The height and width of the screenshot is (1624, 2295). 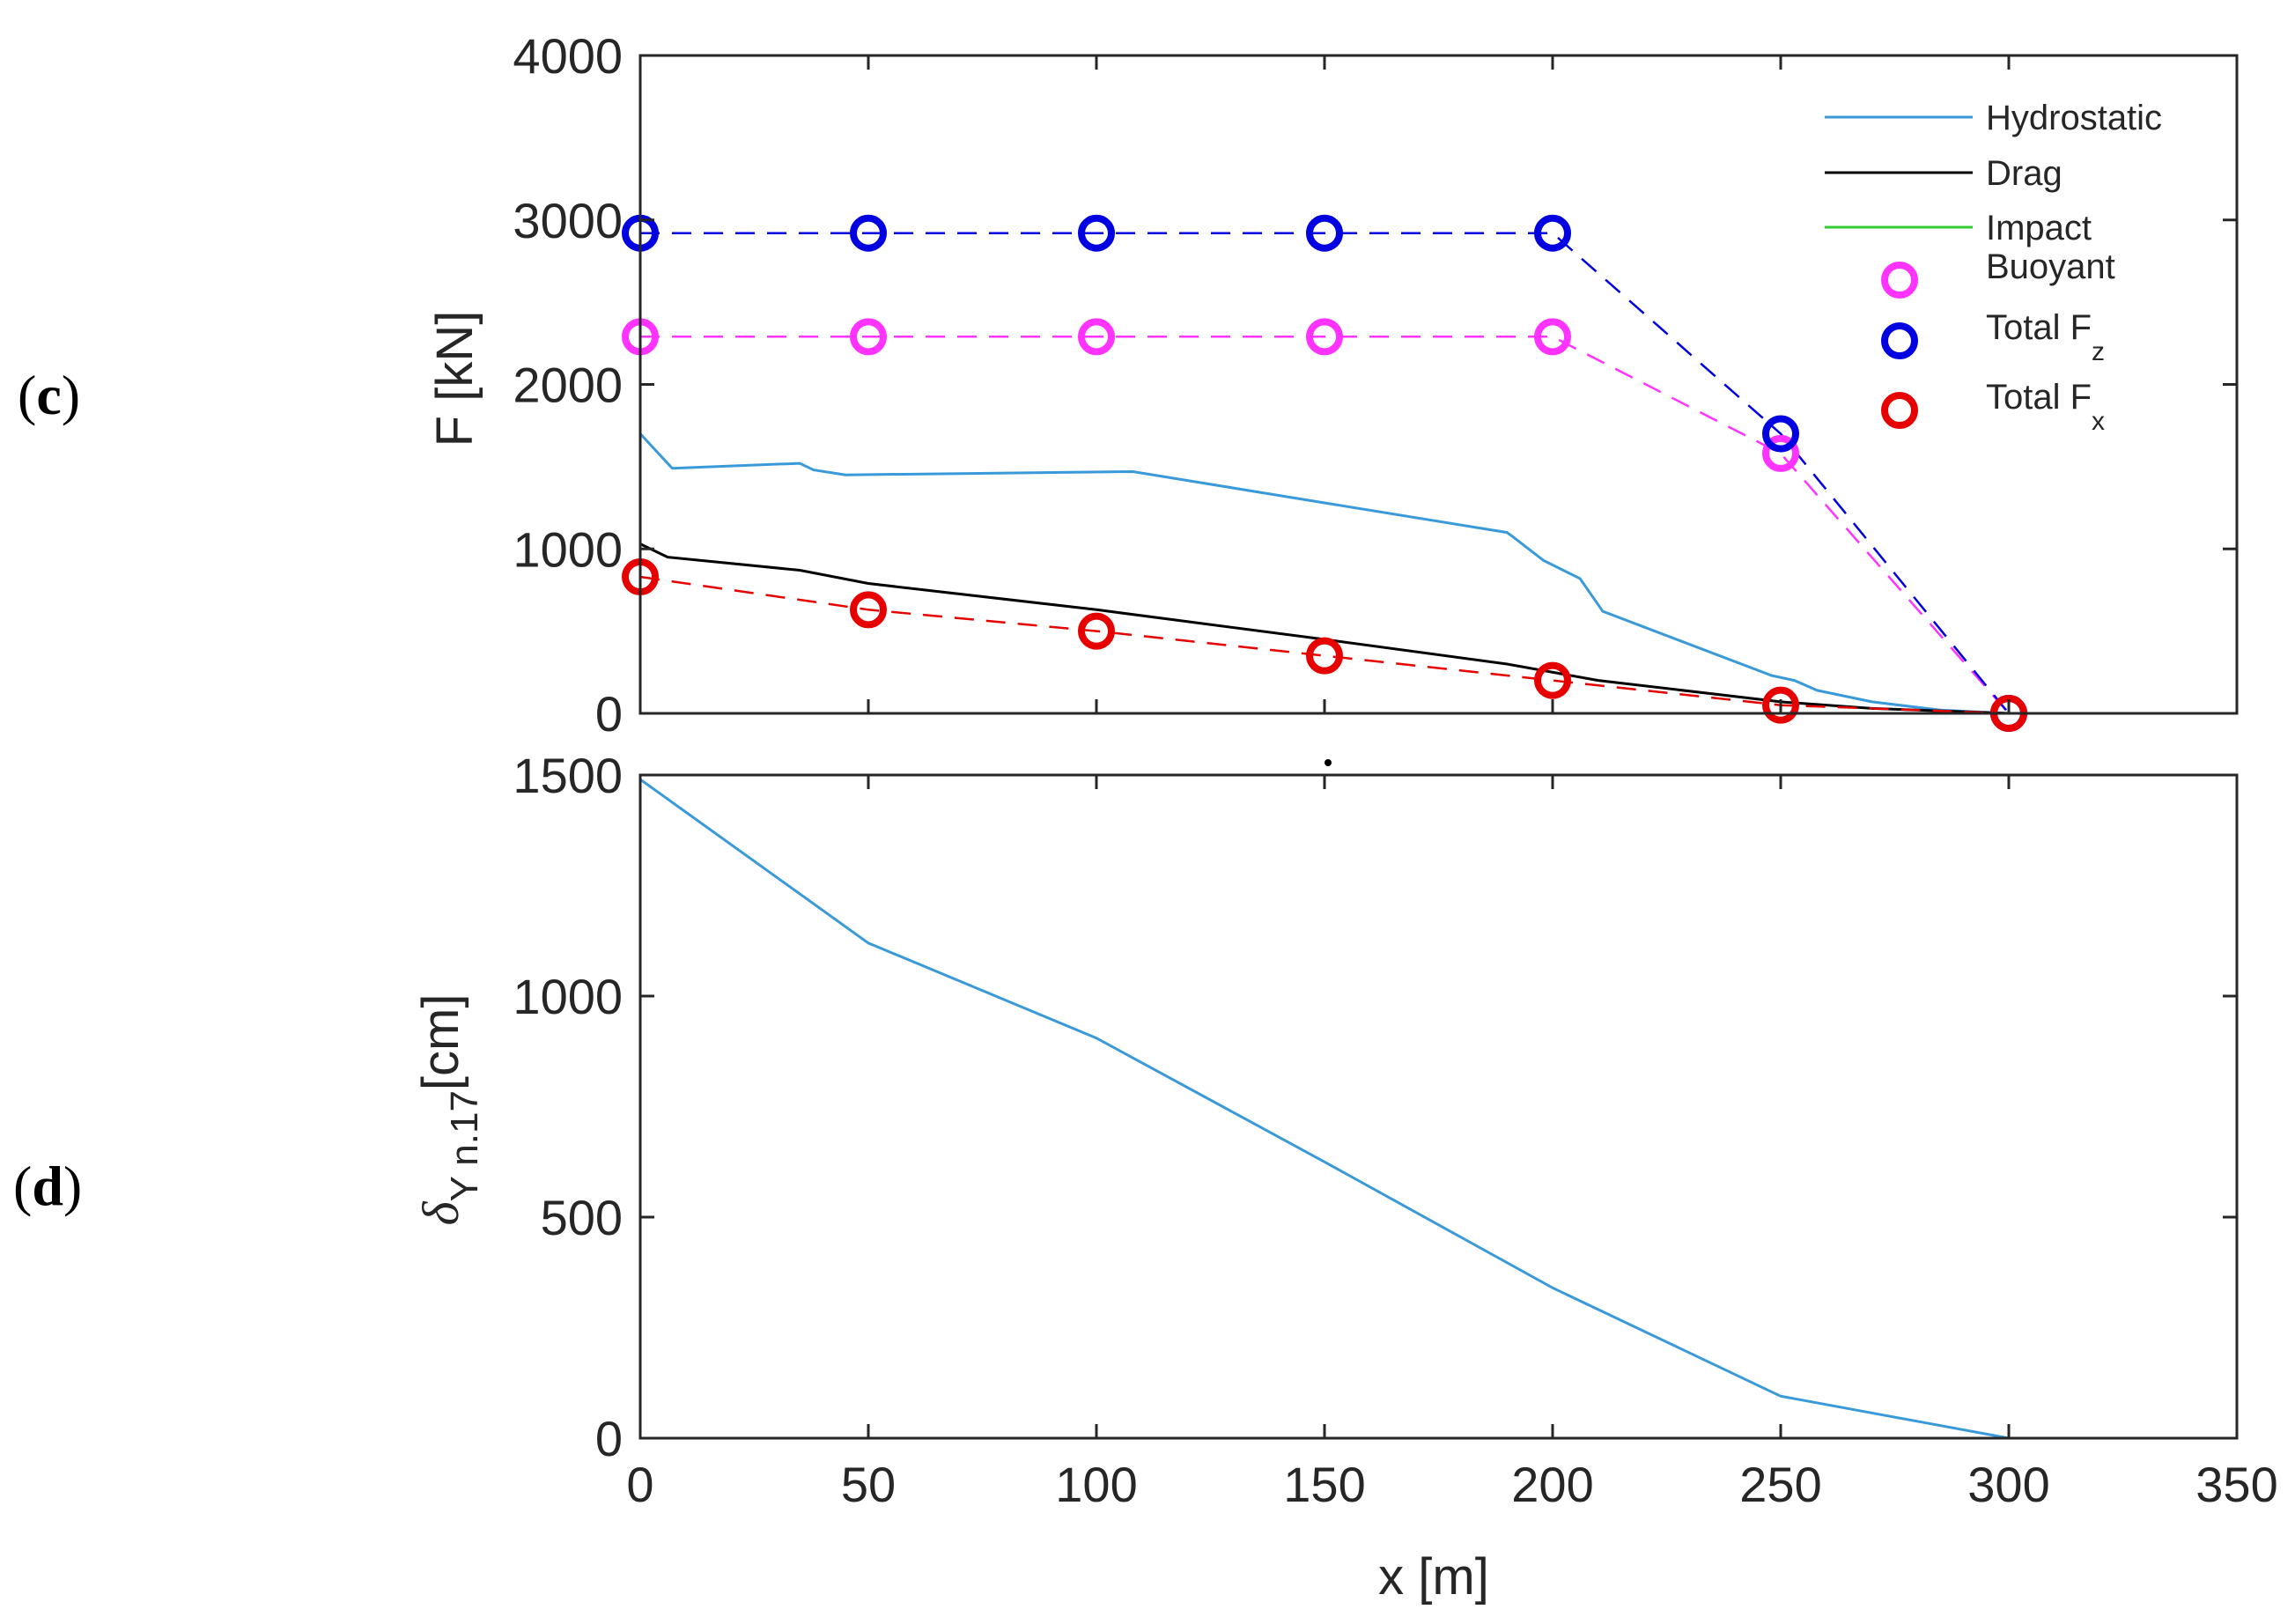 I want to click on chart-d-xtick-label: 350, so click(x=2236, y=1484).